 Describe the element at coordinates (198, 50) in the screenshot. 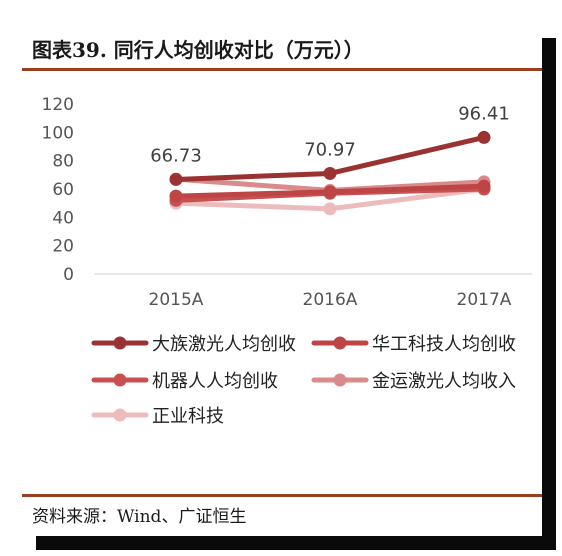

I see `figure-title: 图表39. 同行人均创收对比（万元））` at that location.